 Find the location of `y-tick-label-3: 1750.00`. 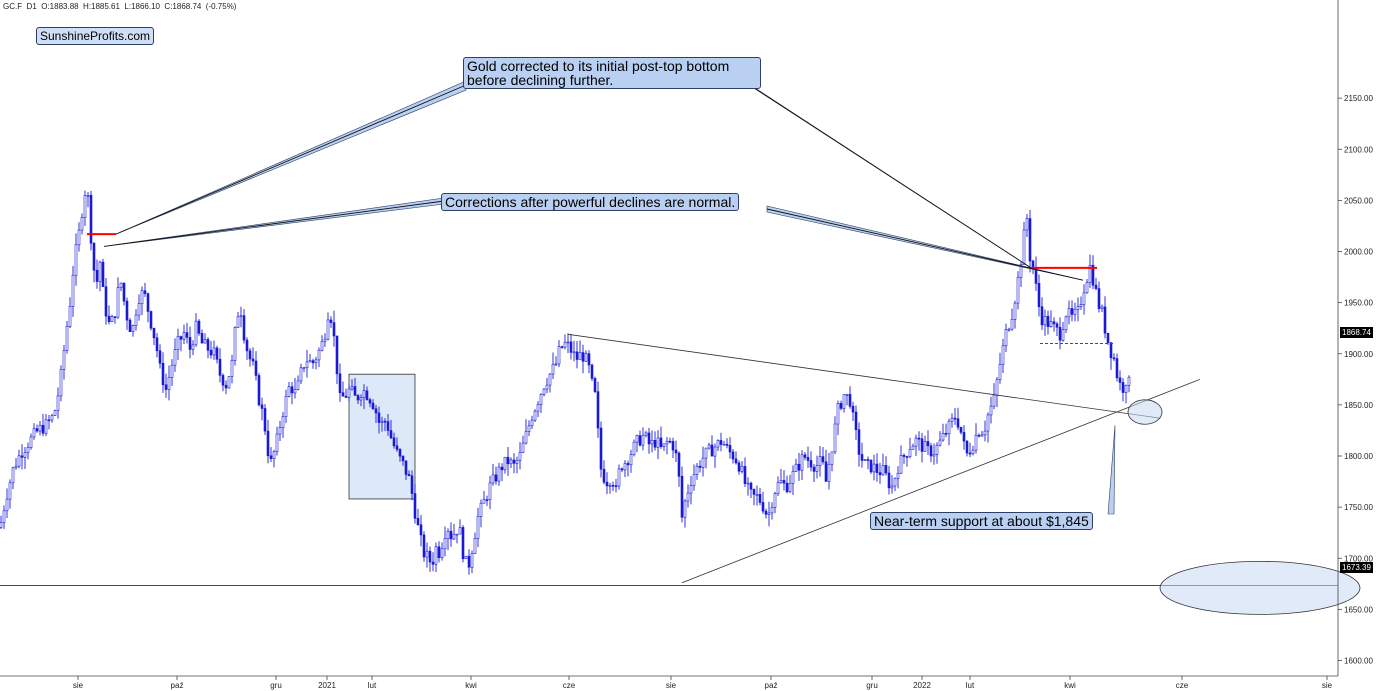

y-tick-label-3: 1750.00 is located at coordinates (1358, 507).